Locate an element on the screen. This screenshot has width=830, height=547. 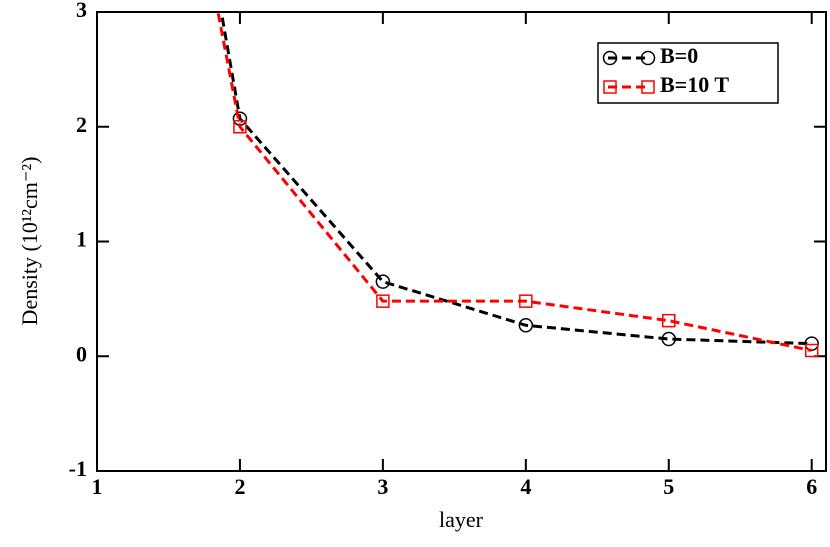
legend-label: B=0 is located at coordinates (679, 55).